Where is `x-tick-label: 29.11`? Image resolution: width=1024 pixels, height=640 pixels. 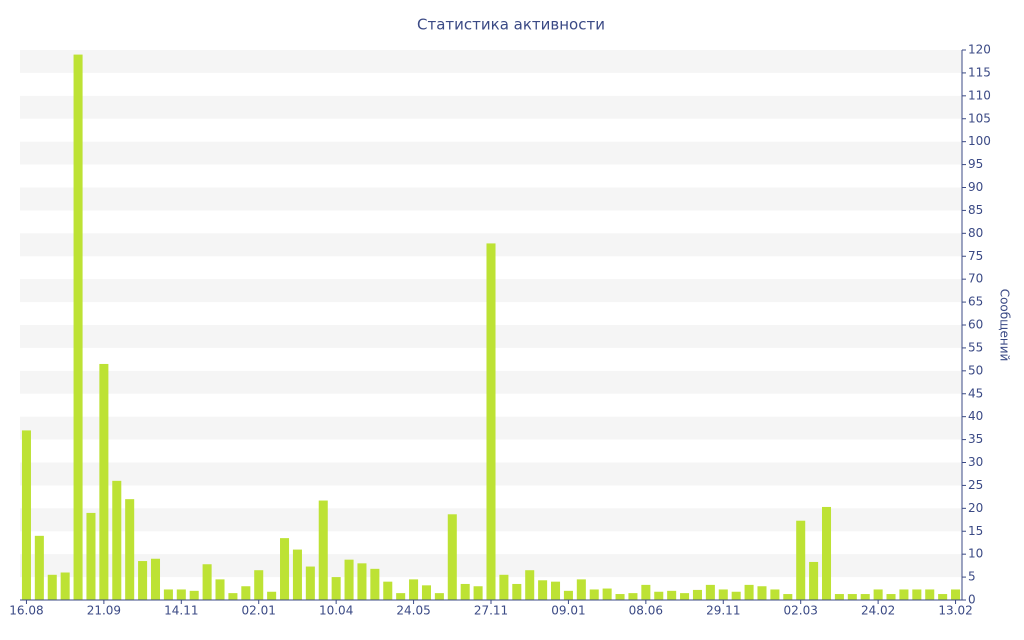 x-tick-label: 29.11 is located at coordinates (723, 611).